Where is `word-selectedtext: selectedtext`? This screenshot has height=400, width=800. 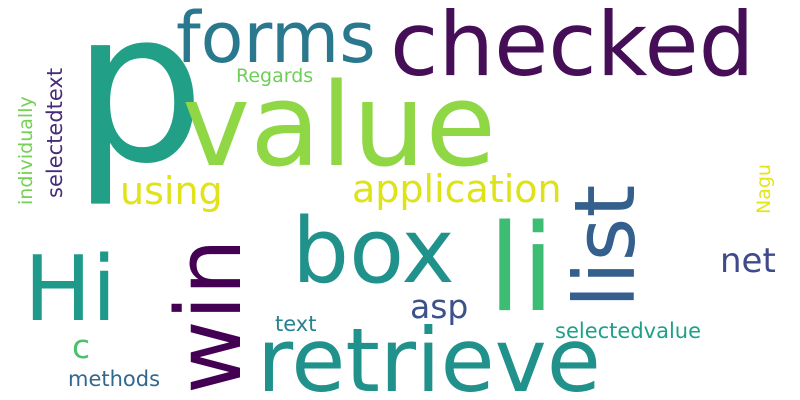 word-selectedtext: selectedtext is located at coordinates (55, 133).